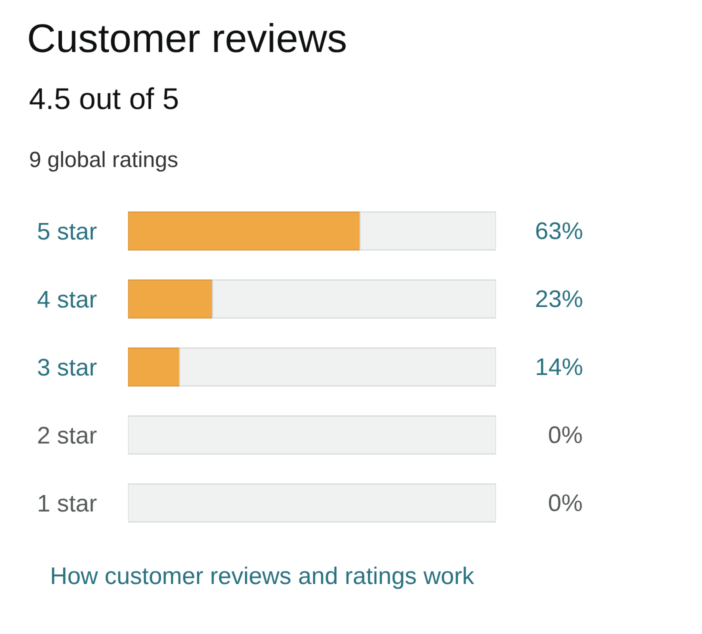 The width and height of the screenshot is (702, 634). What do you see at coordinates (66, 300) in the screenshot?
I see `y-tick-label: 4 star` at bounding box center [66, 300].